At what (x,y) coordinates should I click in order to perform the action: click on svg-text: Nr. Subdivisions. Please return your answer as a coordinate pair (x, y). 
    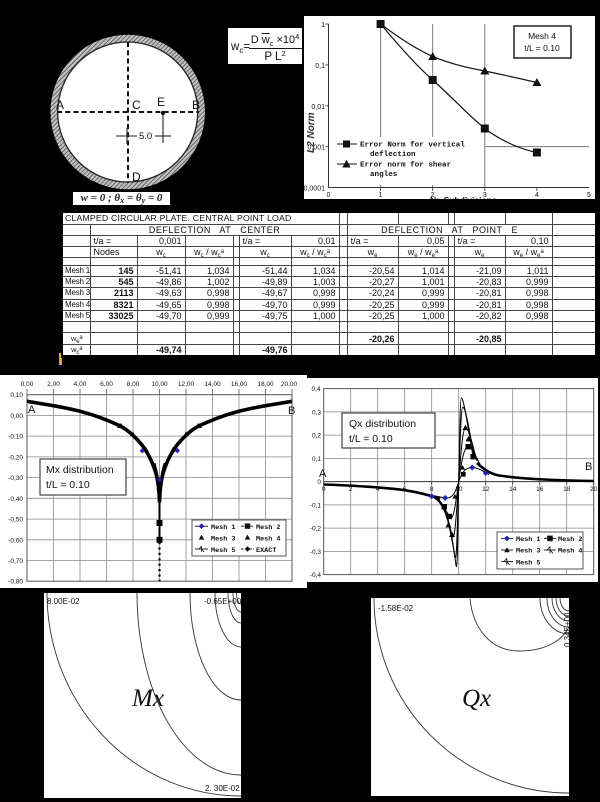
    Looking at the image, I should click on (463, 197).